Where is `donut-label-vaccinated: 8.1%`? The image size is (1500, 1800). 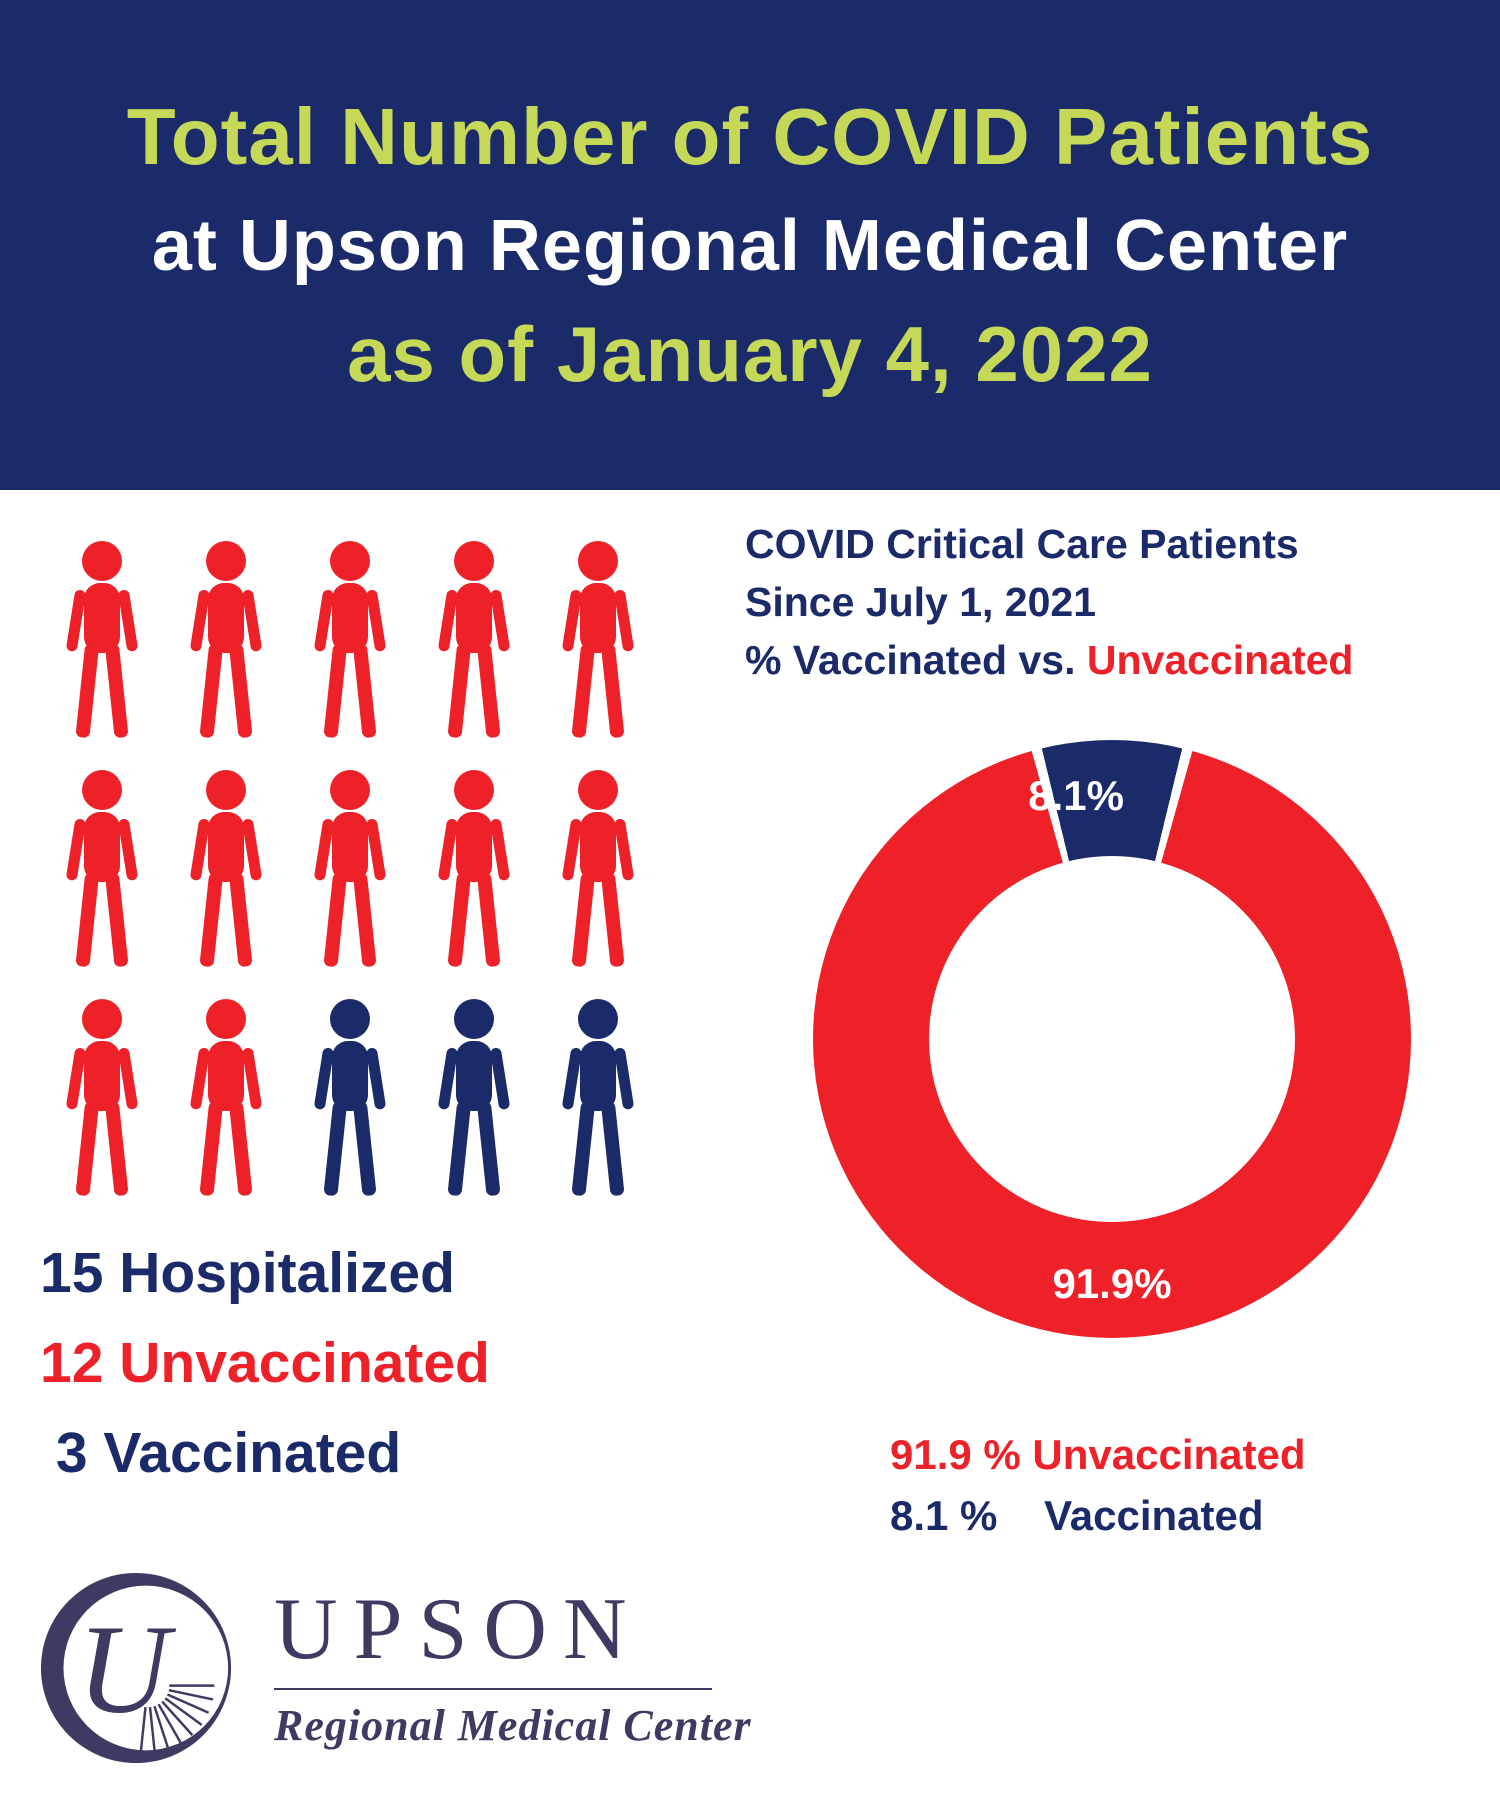 donut-label-vaccinated: 8.1% is located at coordinates (1076, 795).